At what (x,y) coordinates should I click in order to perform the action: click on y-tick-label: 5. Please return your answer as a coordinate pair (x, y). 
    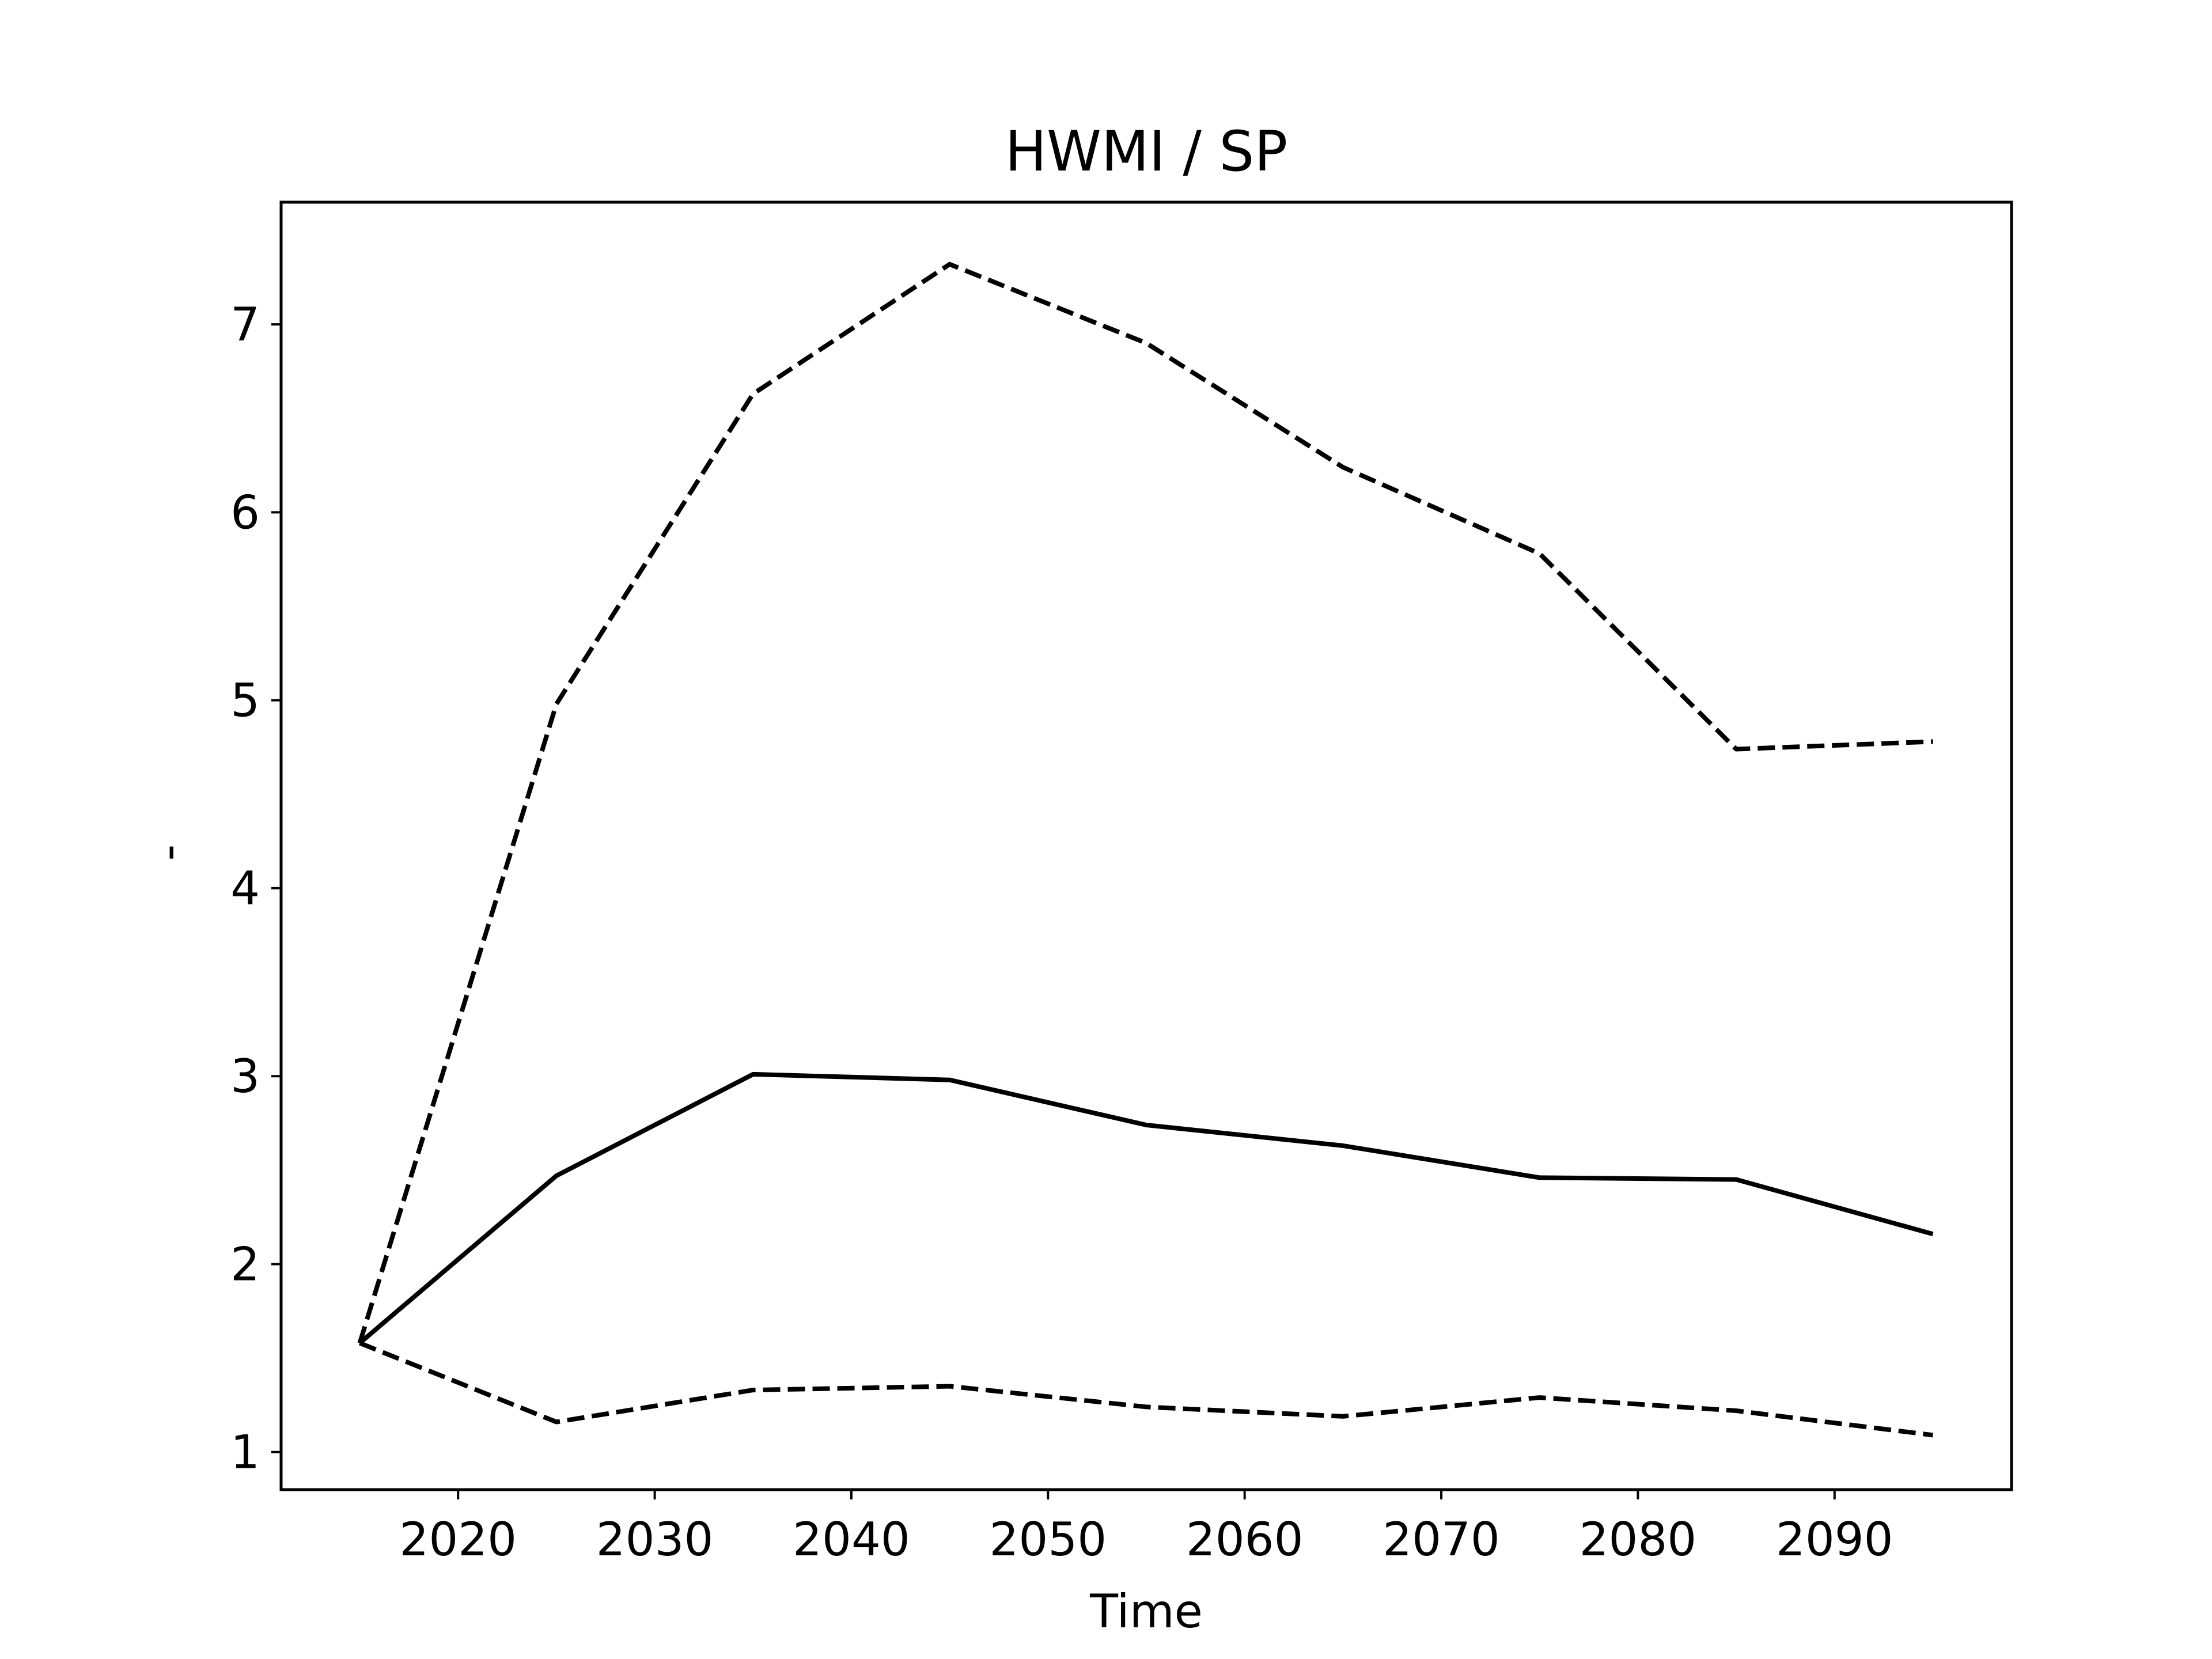
    Looking at the image, I should click on (245, 701).